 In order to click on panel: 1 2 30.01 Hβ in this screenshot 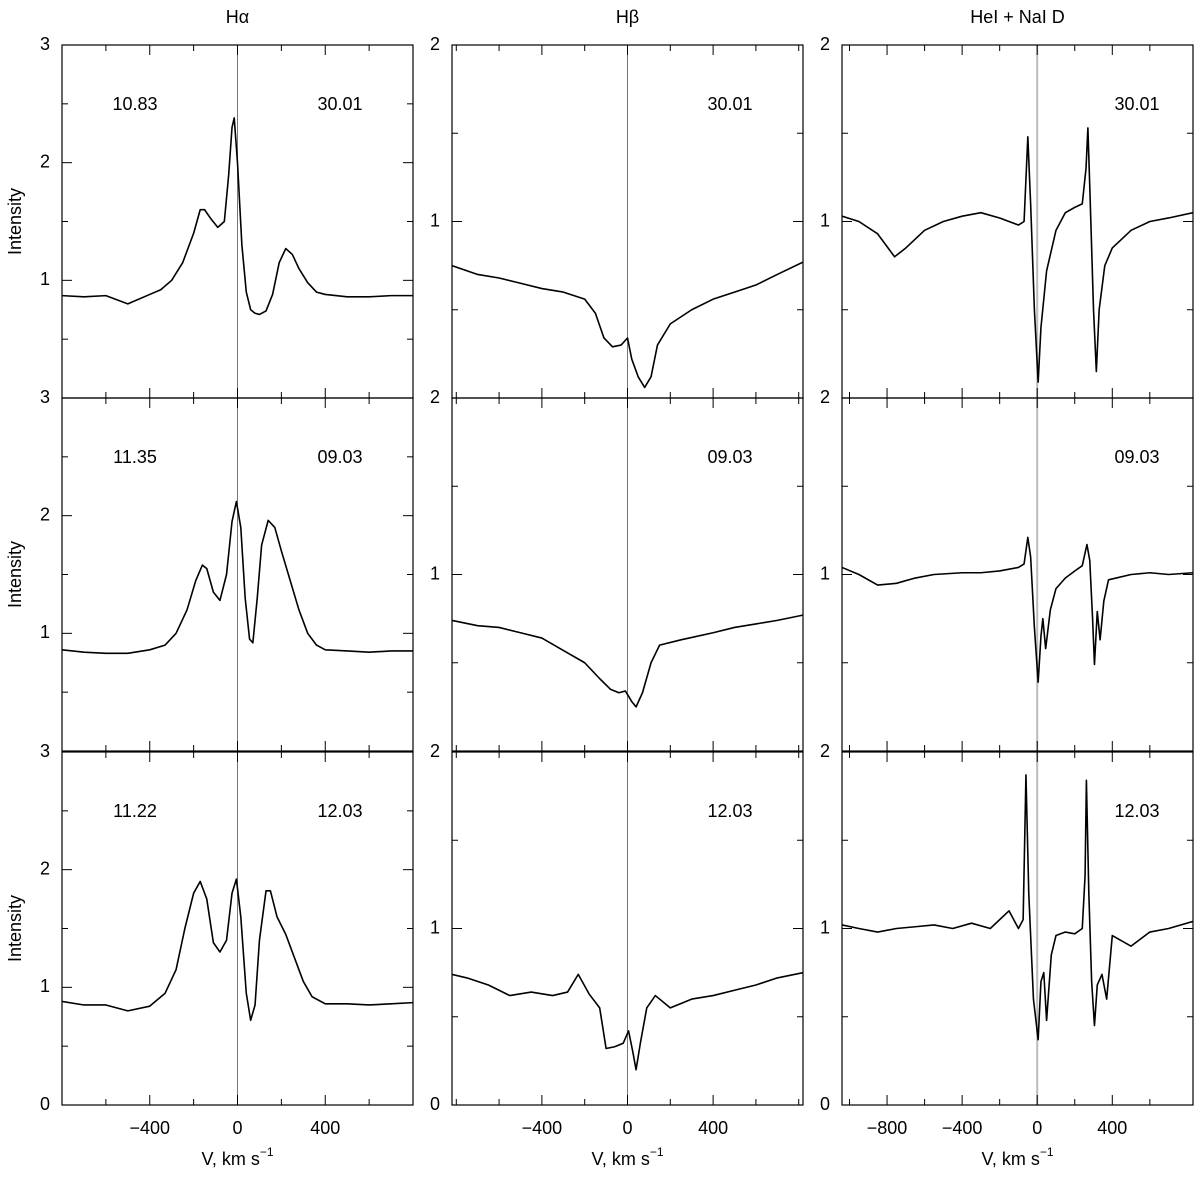, I will do `click(617, 203)`.